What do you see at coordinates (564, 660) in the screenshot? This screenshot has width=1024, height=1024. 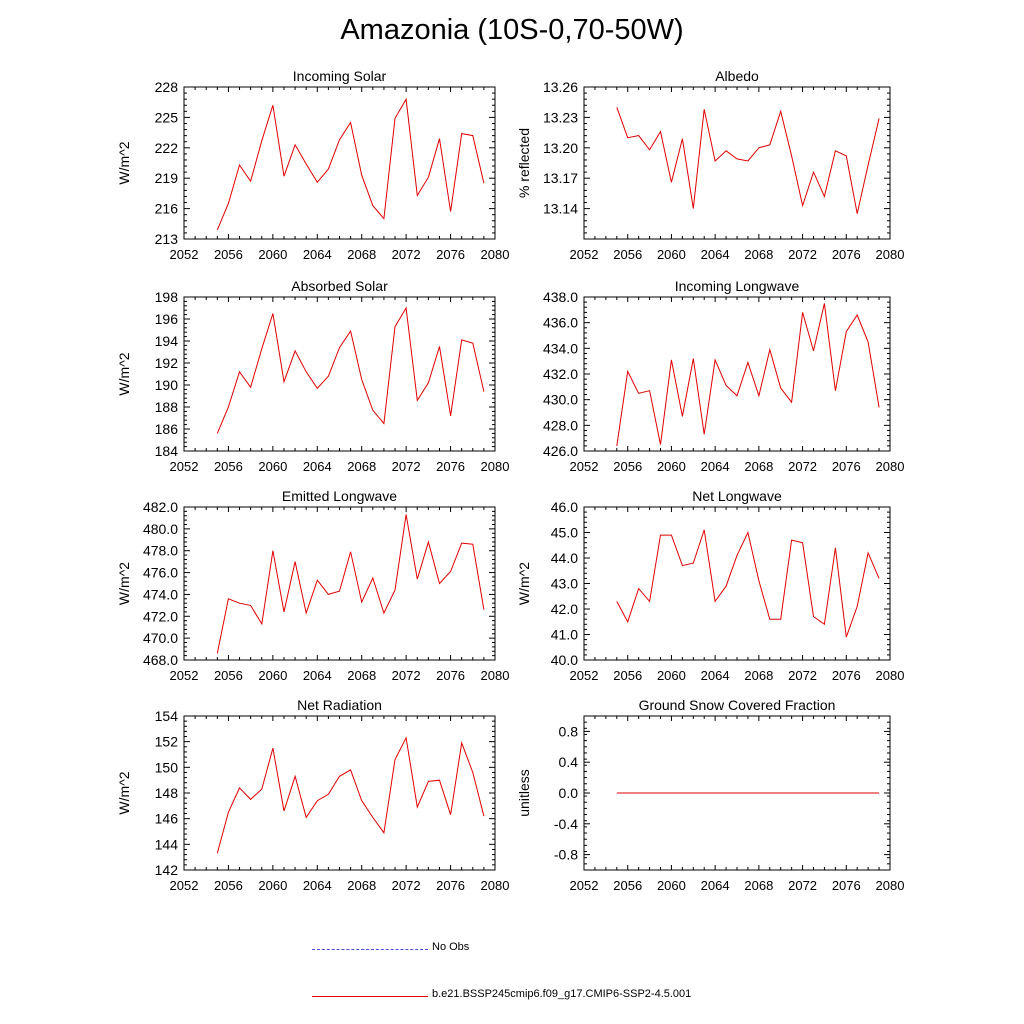 I see `panel-6-ytick-label: 40.0` at bounding box center [564, 660].